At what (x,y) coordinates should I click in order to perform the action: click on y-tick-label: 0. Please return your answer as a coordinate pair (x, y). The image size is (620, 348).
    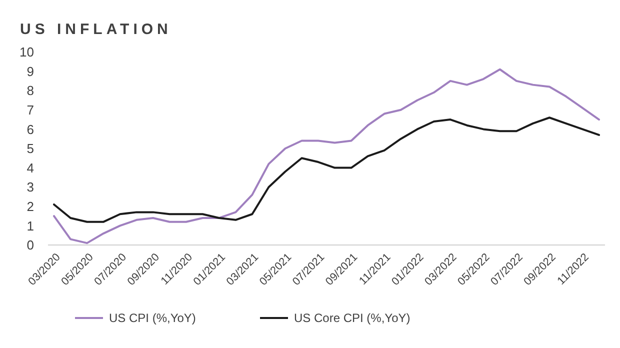
    Looking at the image, I should click on (30, 245).